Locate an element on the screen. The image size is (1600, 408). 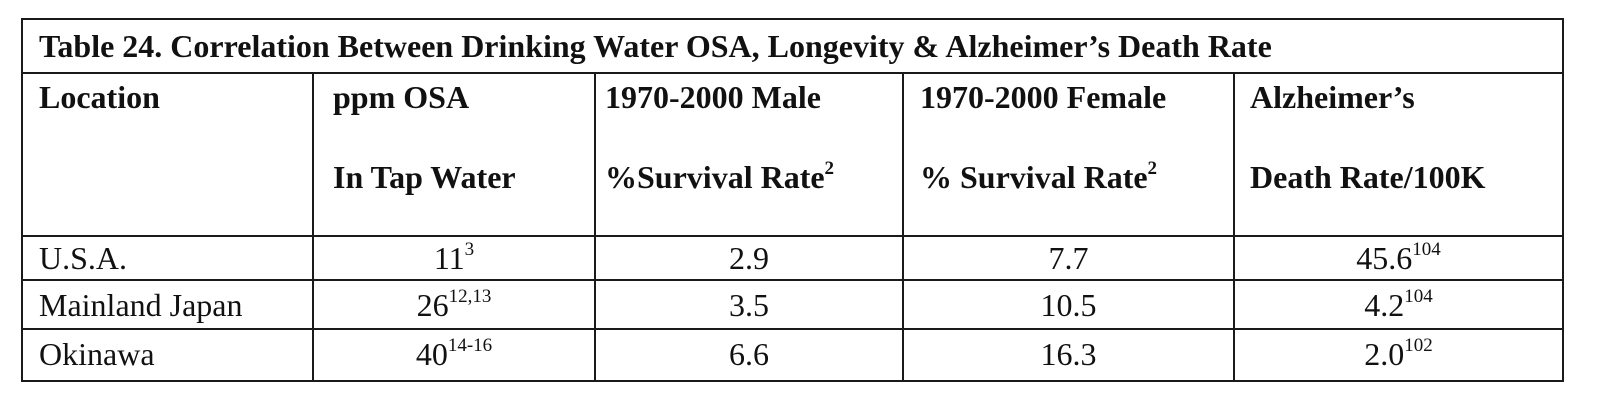
cell-alz: 45.6104 is located at coordinates (1398, 257).